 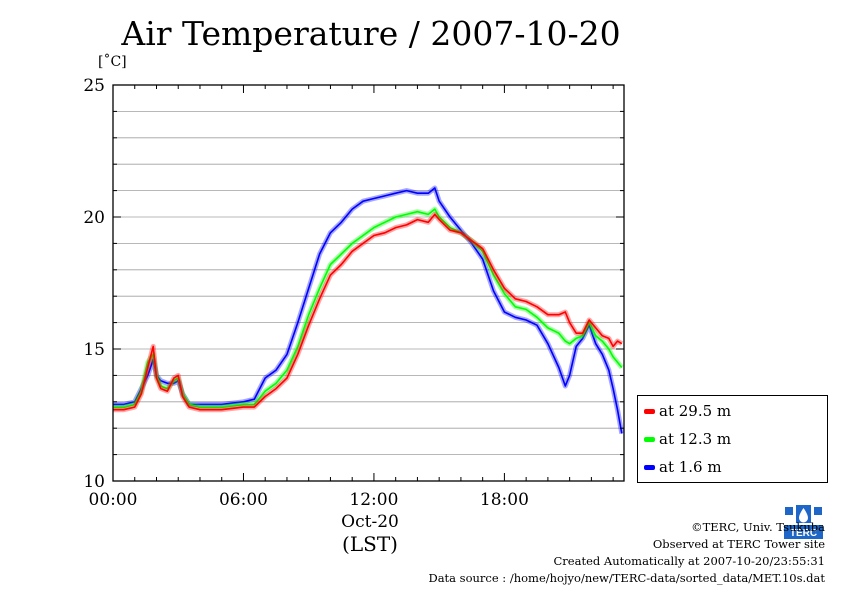 What do you see at coordinates (94, 350) in the screenshot?
I see `y-tick-label: 15` at bounding box center [94, 350].